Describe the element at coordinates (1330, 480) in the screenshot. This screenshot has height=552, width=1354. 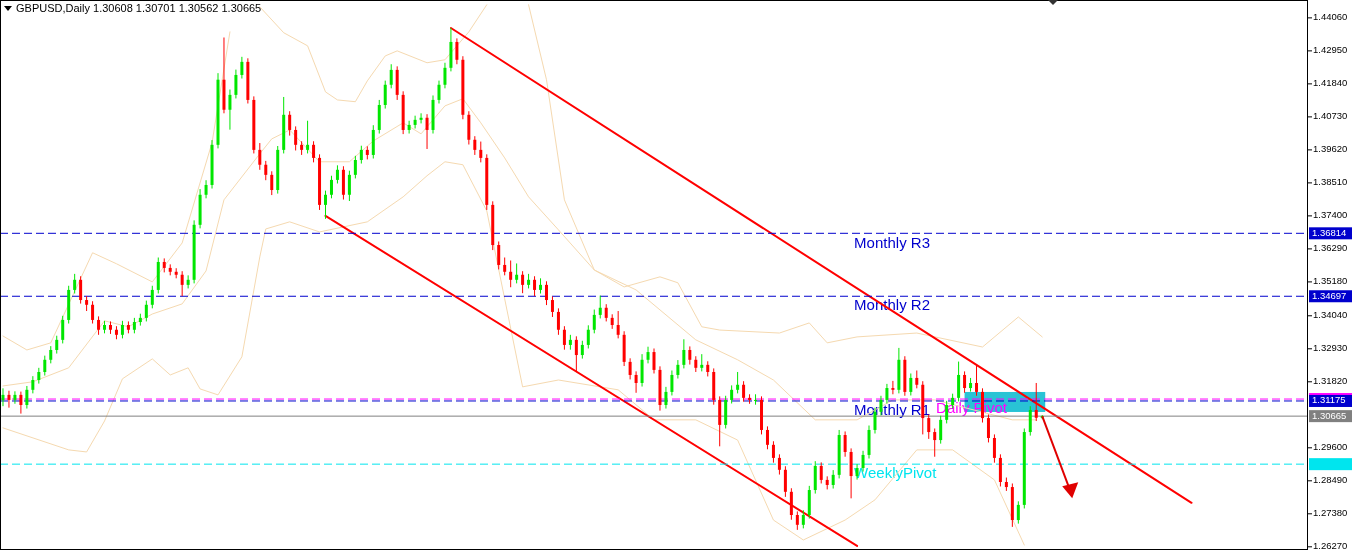
I see `y-tick-label: 1.28490` at that location.